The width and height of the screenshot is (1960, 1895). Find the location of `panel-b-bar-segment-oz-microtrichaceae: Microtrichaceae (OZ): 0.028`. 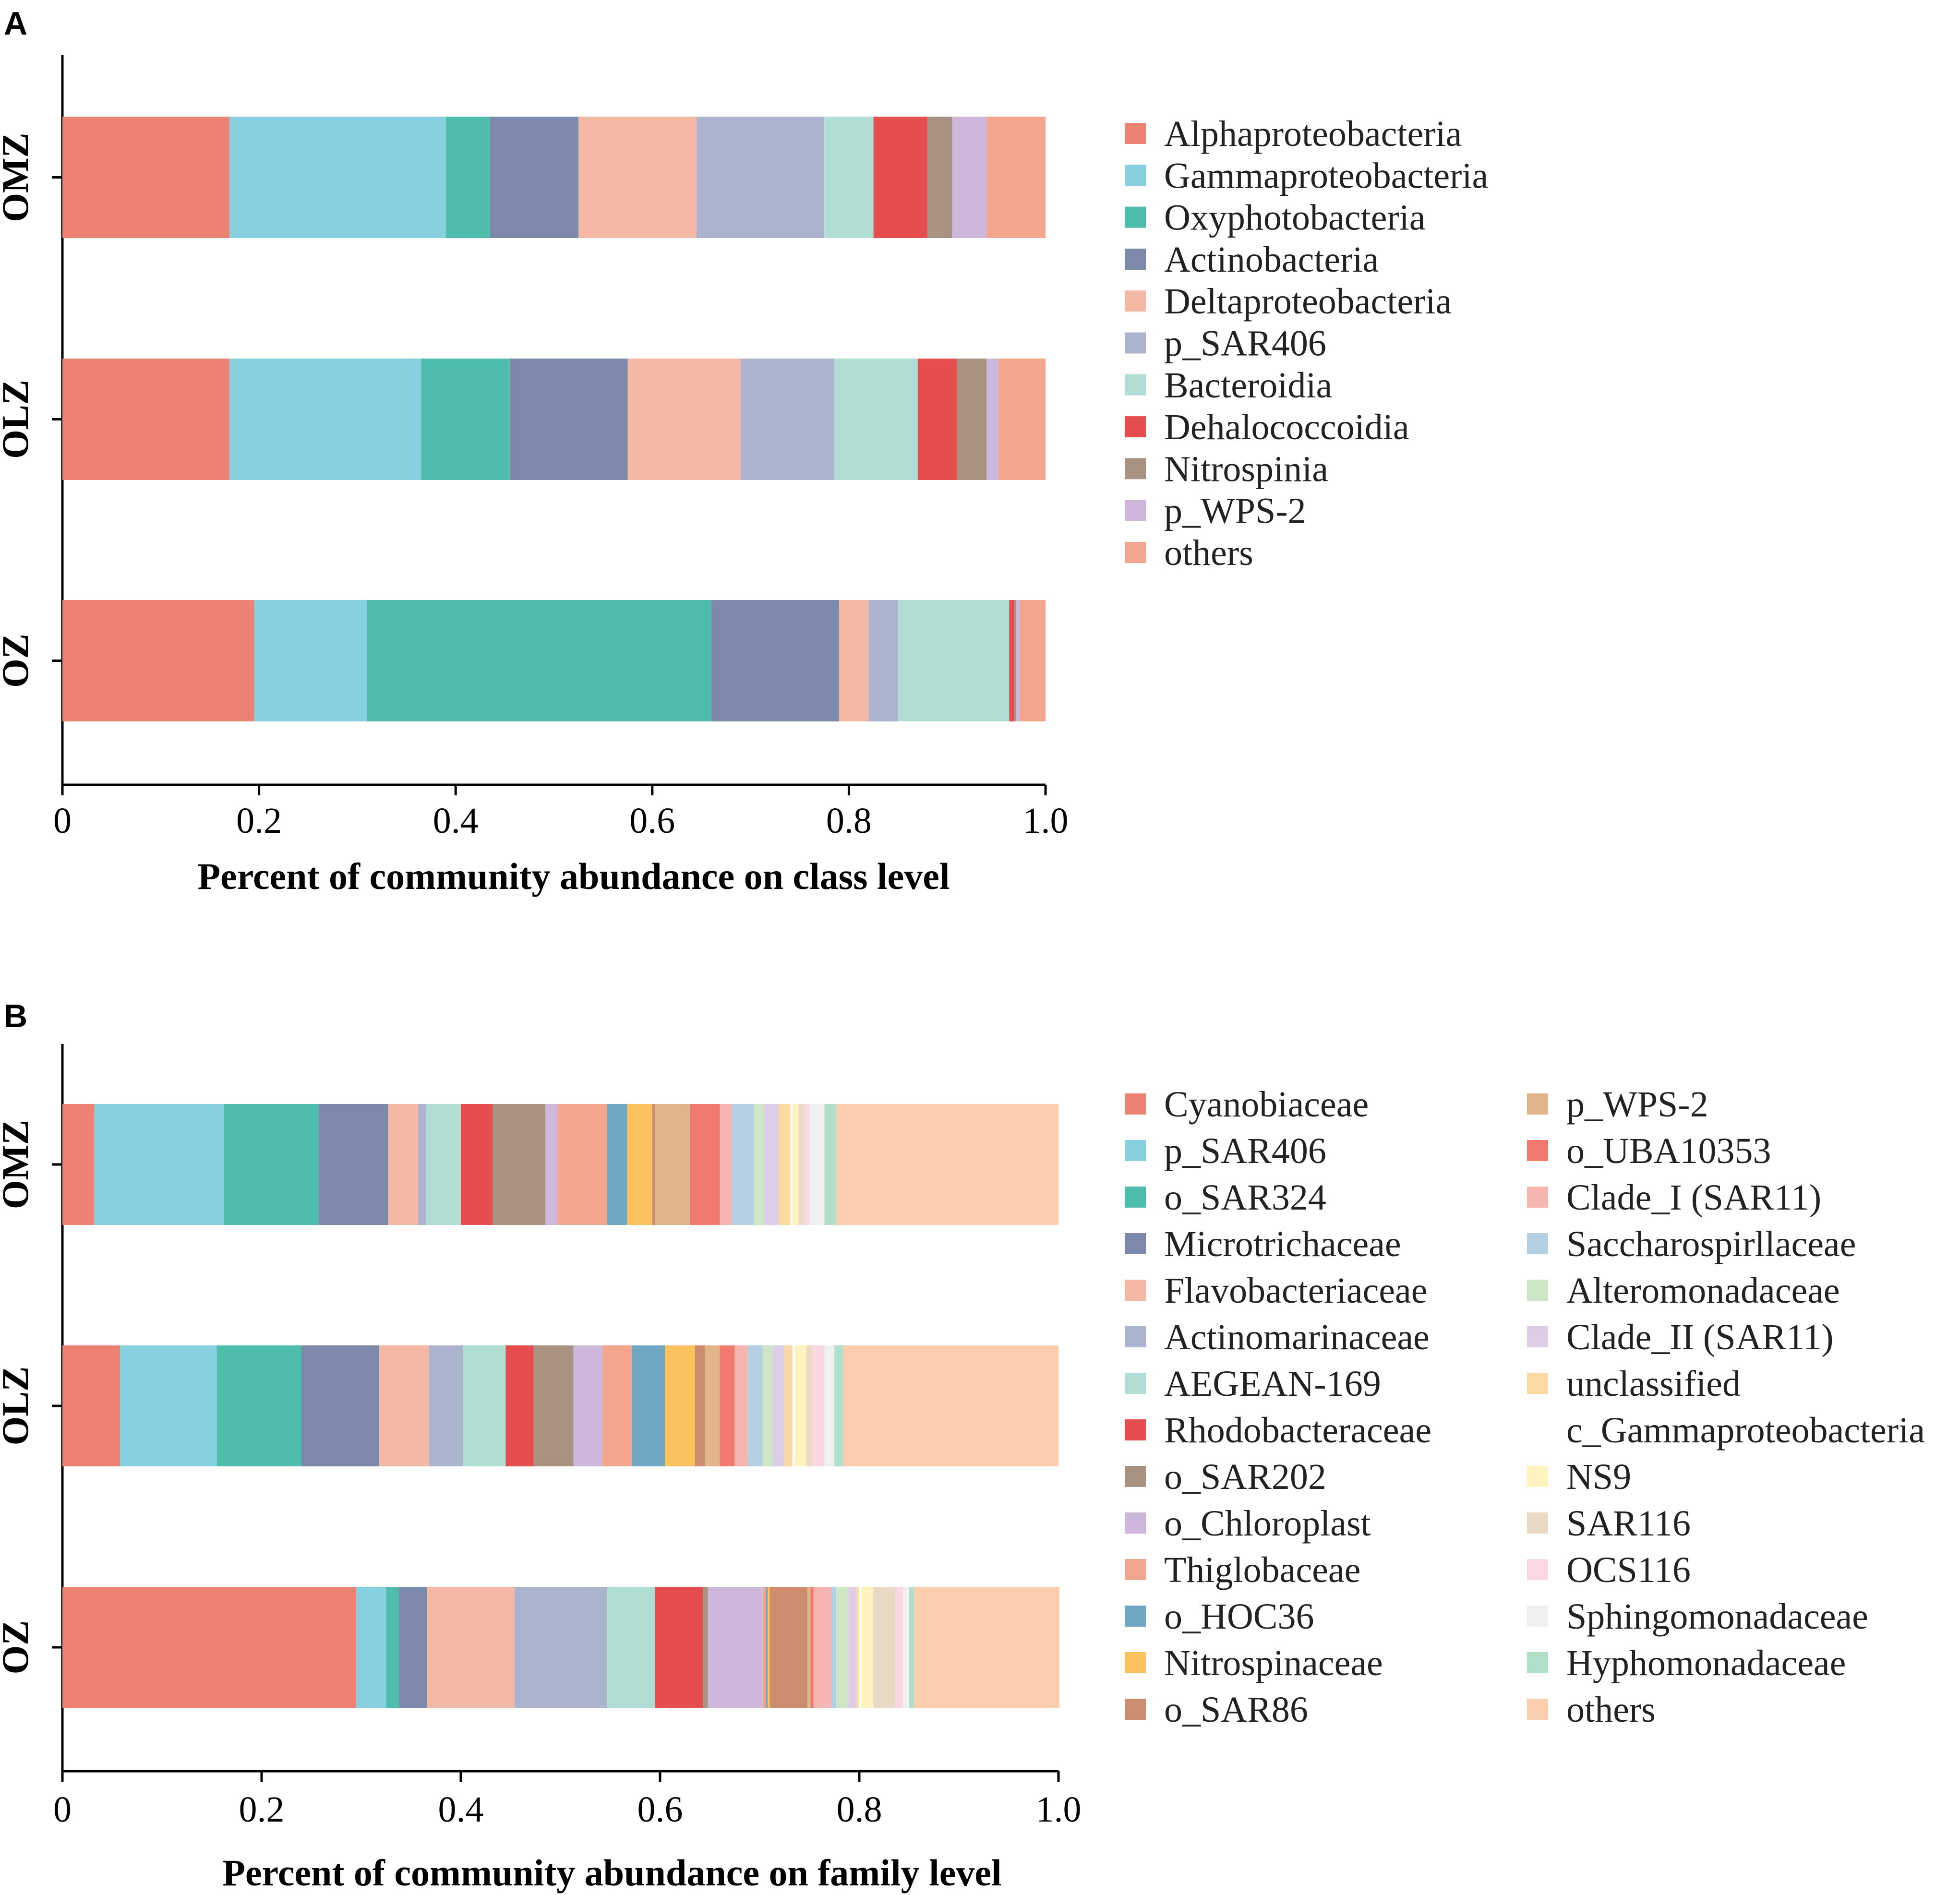

panel-b-bar-segment-oz-microtrichaceae: Microtrichaceae (OZ): 0.028 is located at coordinates (413, 1647).